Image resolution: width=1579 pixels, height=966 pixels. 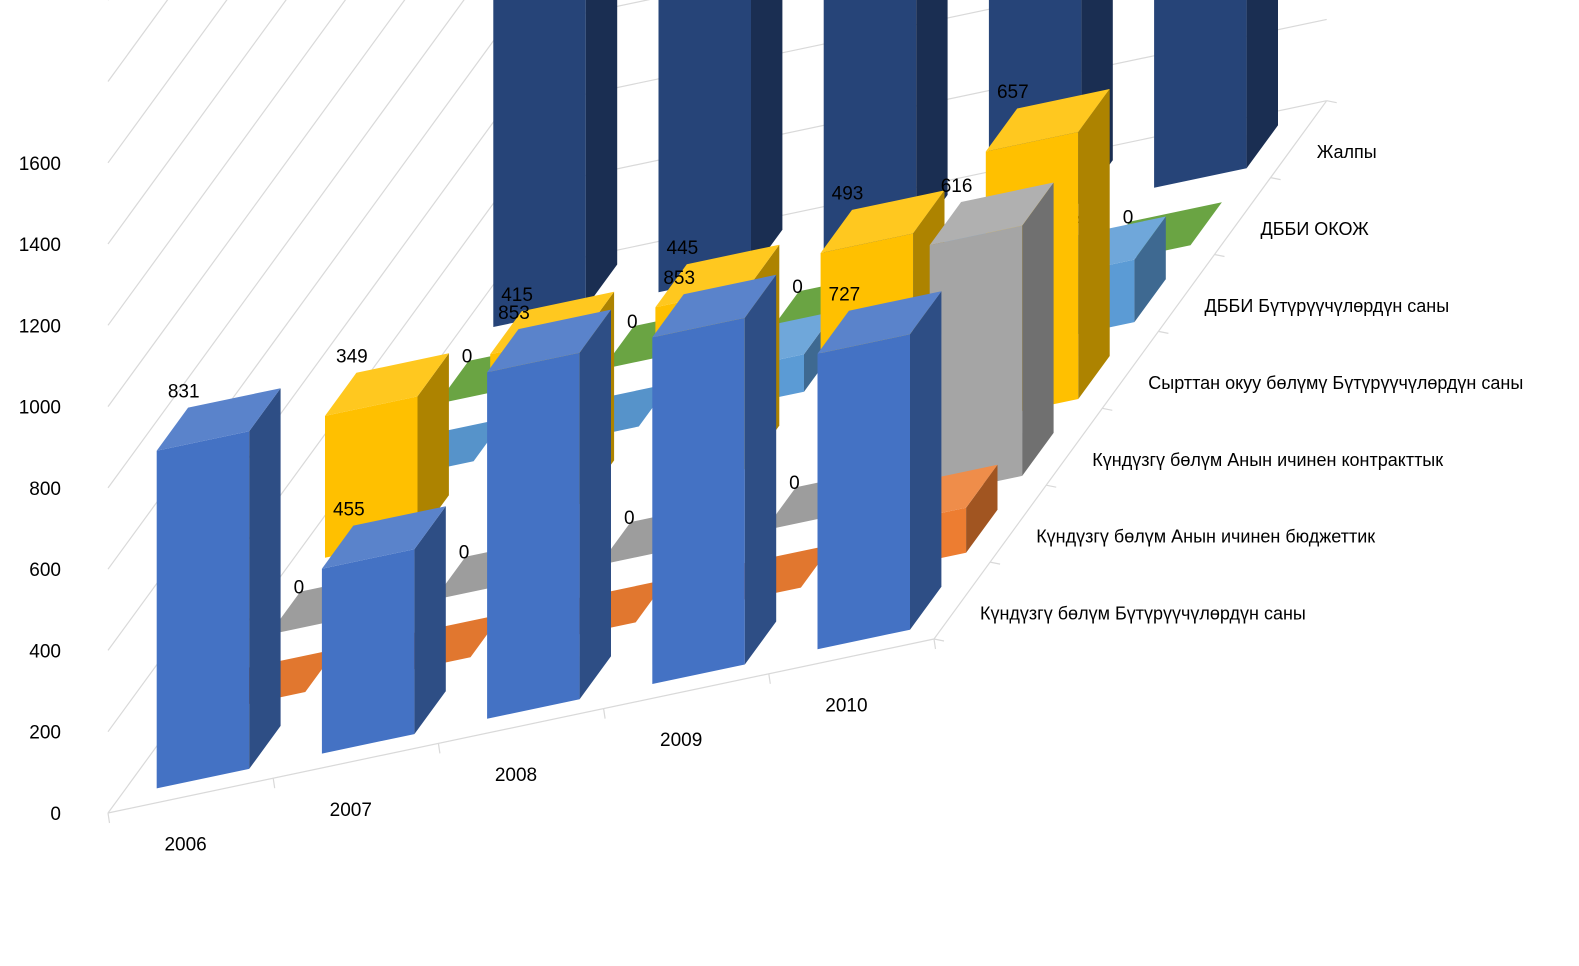 I want to click on bar: 727, so click(x=879, y=467).